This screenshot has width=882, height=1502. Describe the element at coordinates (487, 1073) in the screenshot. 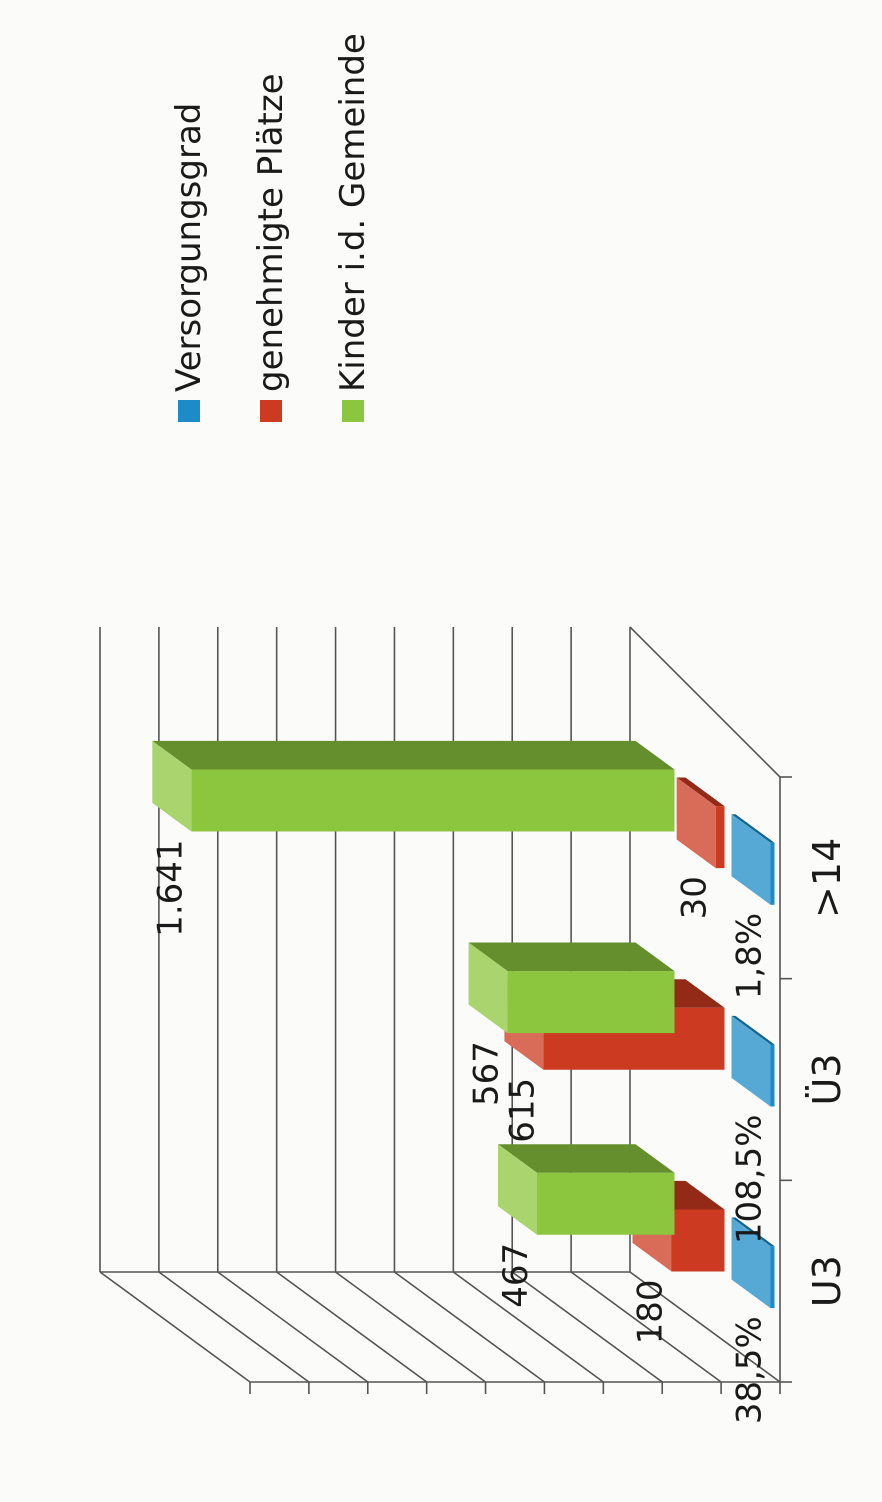

I see `data-label: 567` at that location.